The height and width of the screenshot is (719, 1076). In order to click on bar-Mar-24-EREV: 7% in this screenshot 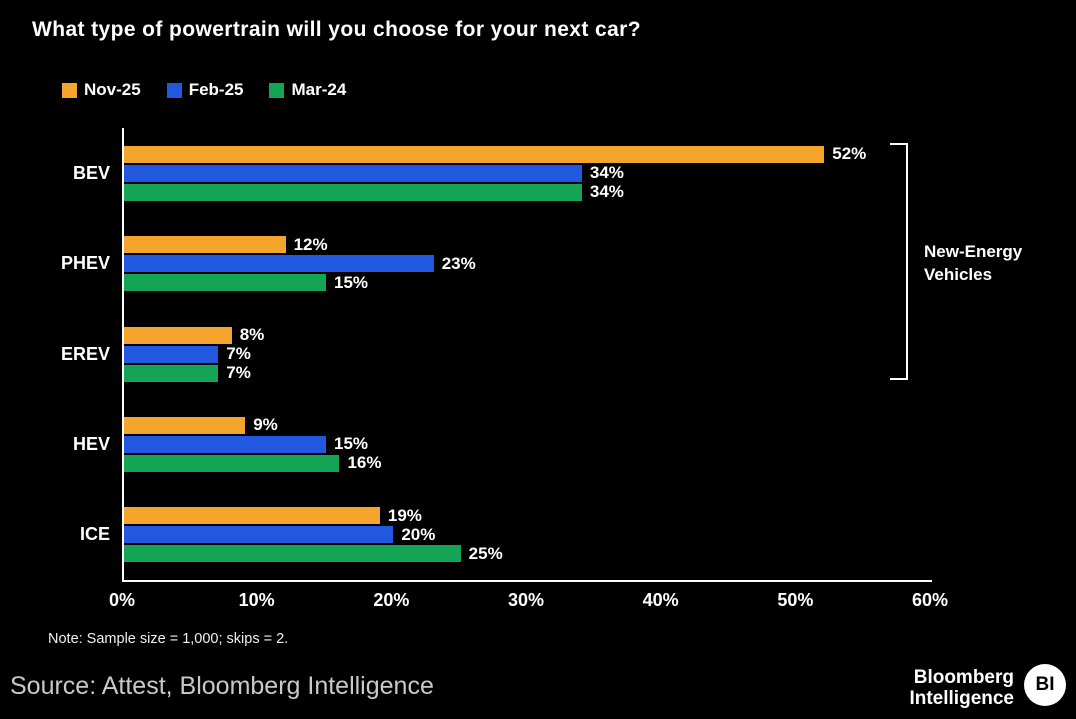, I will do `click(187, 372)`.